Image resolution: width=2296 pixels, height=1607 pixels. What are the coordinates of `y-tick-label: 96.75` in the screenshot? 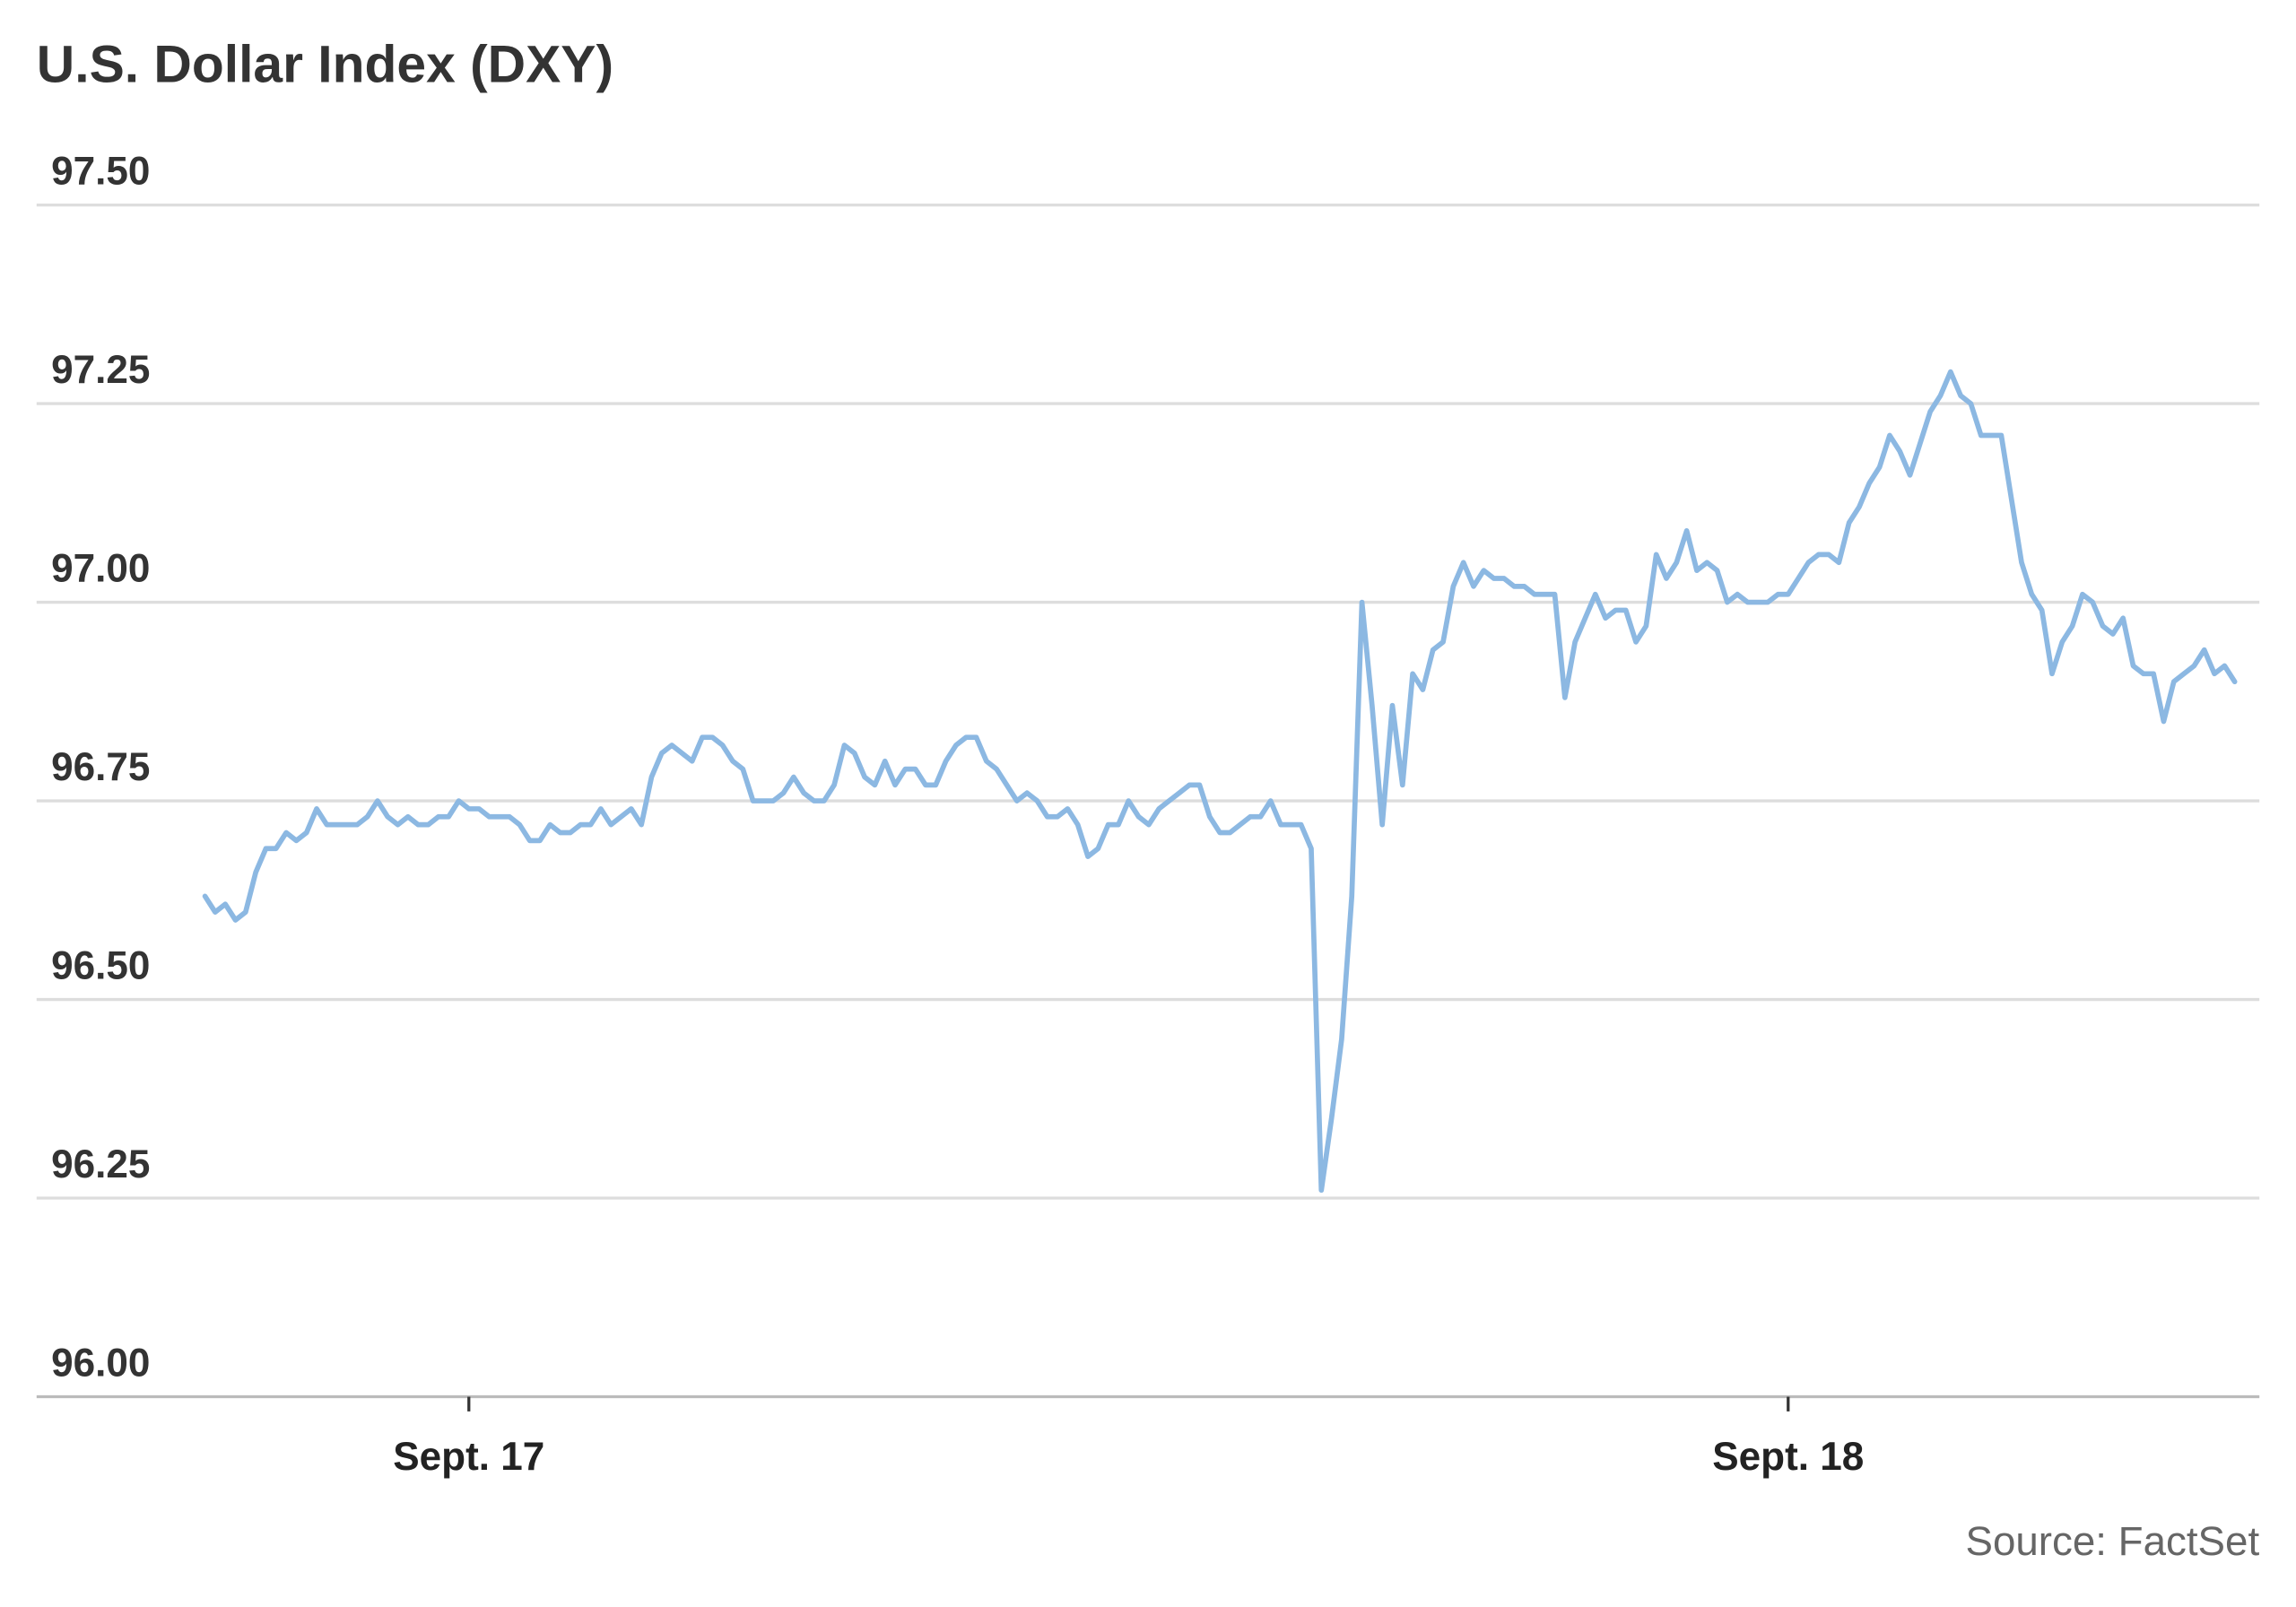 It's located at (100, 767).